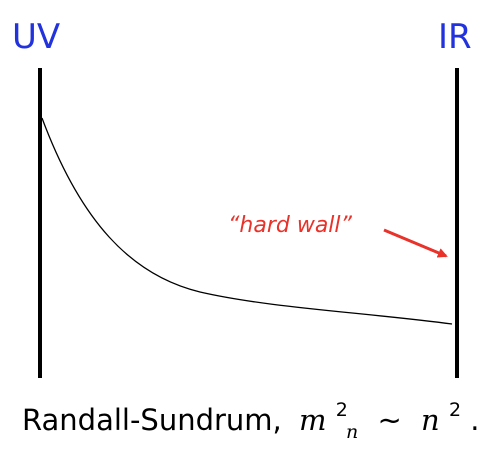  Describe the element at coordinates (455, 410) in the screenshot. I see `math-rhs-sup: 2` at that location.